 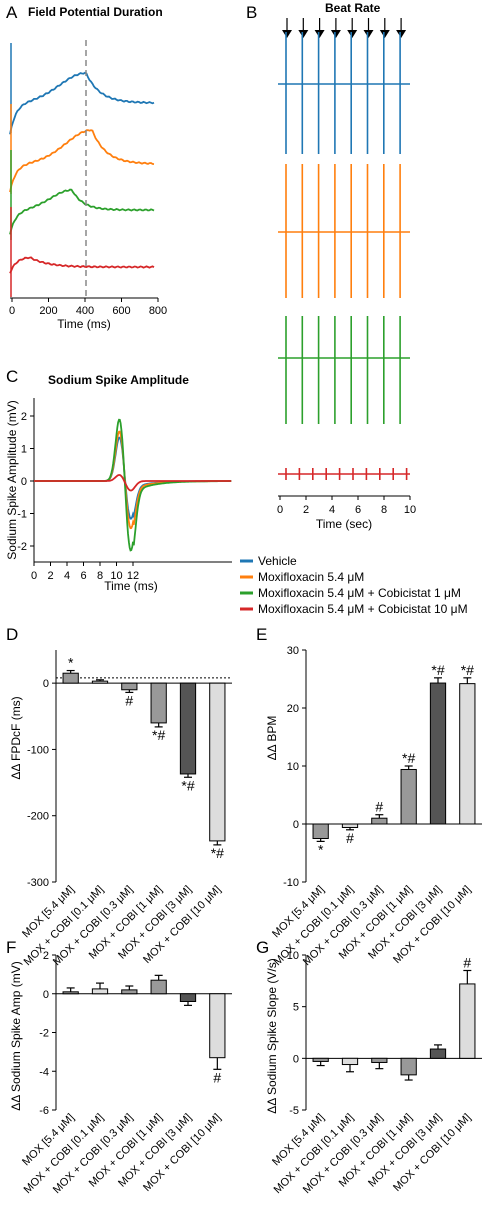 What do you see at coordinates (358, 510) in the screenshot?
I see `panel-b-x-tick-label: 6` at bounding box center [358, 510].